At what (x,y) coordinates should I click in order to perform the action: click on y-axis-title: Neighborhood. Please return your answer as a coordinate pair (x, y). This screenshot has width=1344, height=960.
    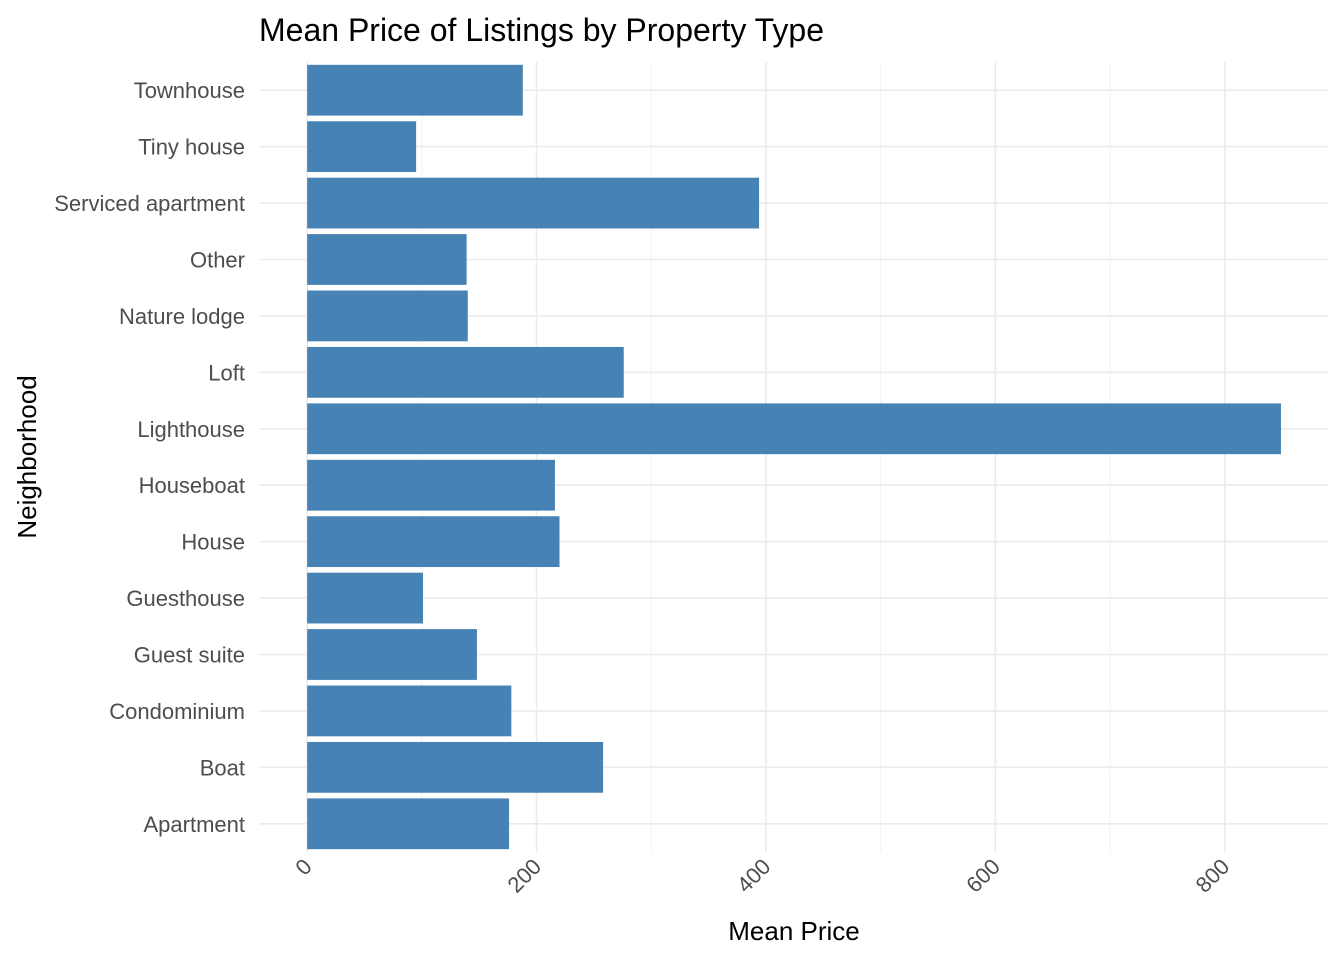
    Looking at the image, I should click on (27, 456).